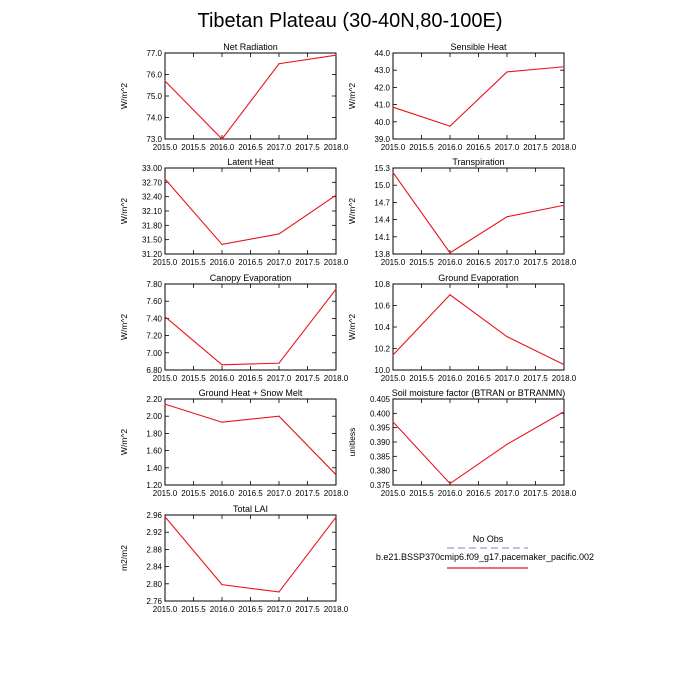 The image size is (700, 700). Describe the element at coordinates (154, 118) in the screenshot. I see `y-tick-label: 74.0` at that location.